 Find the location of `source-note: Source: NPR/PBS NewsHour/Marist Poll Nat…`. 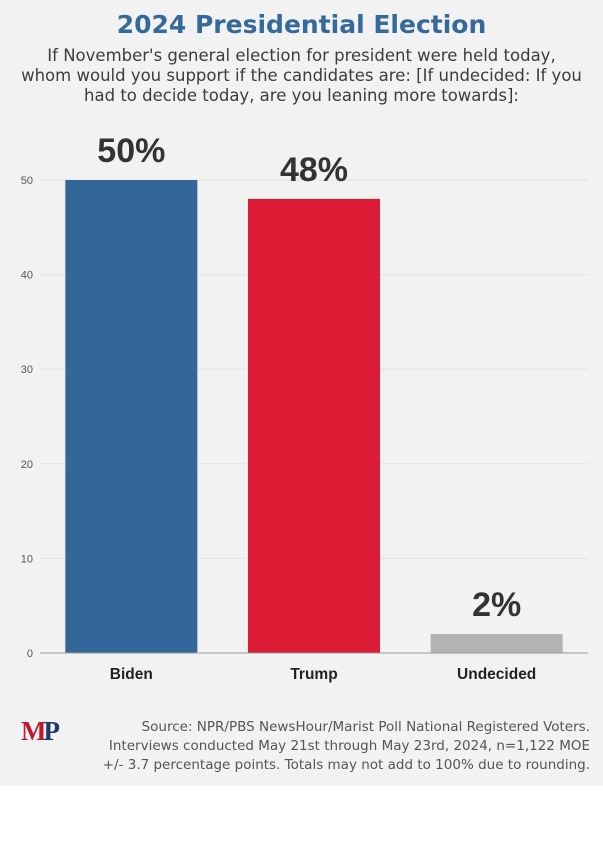

source-note: Source: NPR/PBS NewsHour/Marist Poll Nat… is located at coordinates (346, 746).